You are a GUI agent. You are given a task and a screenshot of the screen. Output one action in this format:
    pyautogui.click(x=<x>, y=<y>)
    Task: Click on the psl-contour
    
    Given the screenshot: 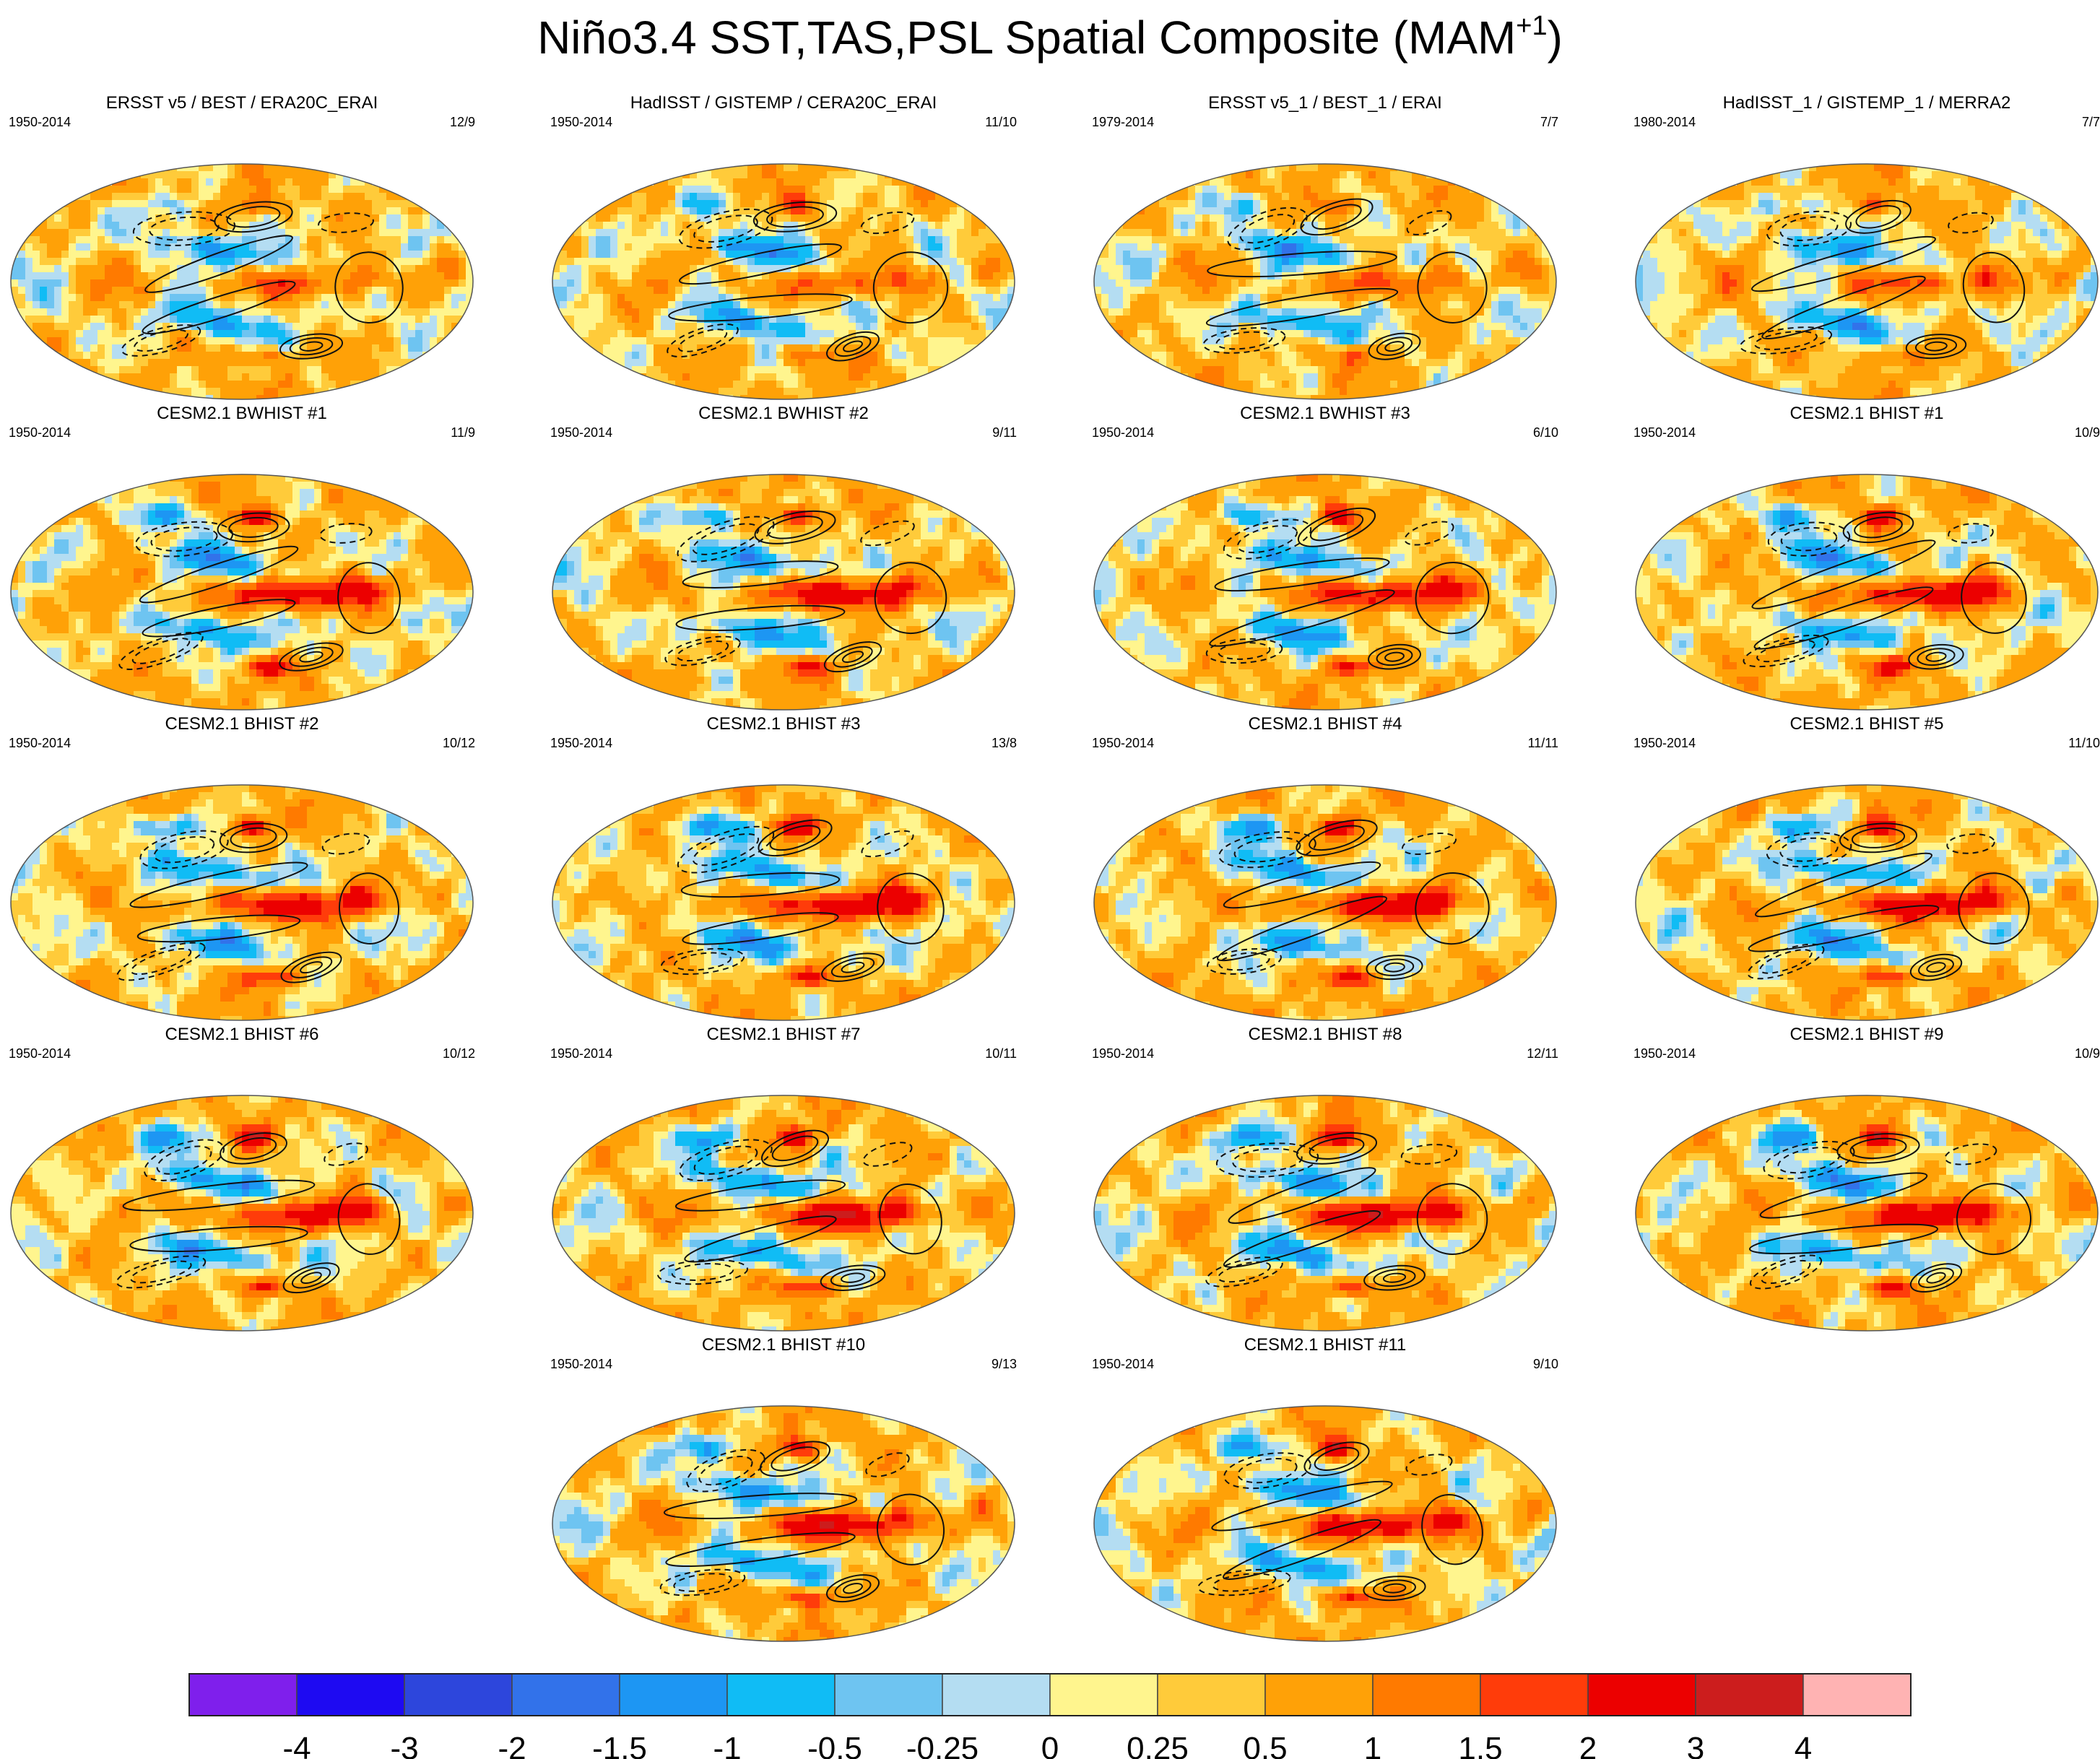 What is the action you would take?
    pyautogui.click(x=312, y=346)
    